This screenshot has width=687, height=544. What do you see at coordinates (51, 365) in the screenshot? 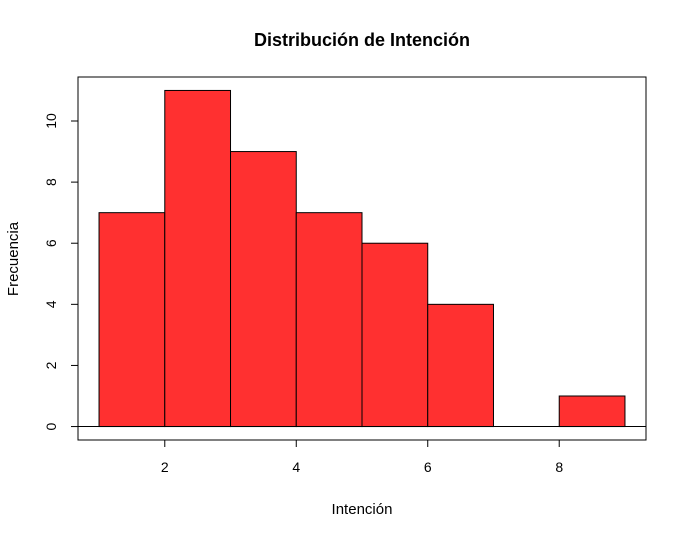
I see `y-tick-label-2: 2` at bounding box center [51, 365].